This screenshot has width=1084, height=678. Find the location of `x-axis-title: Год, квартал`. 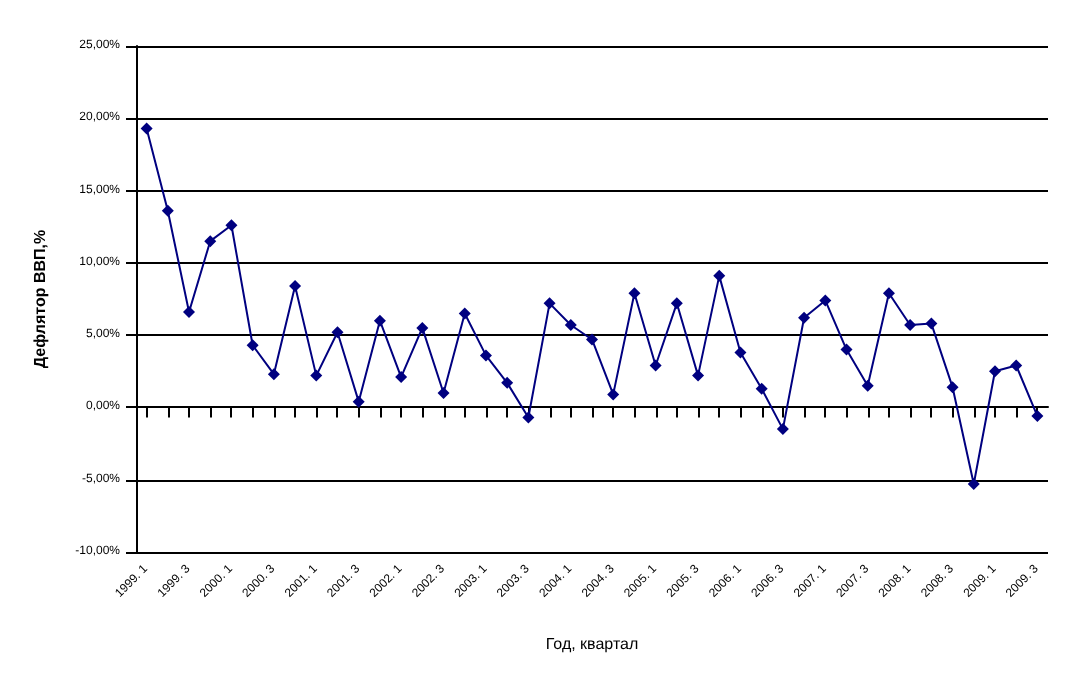

x-axis-title: Год, квартал is located at coordinates (592, 644).